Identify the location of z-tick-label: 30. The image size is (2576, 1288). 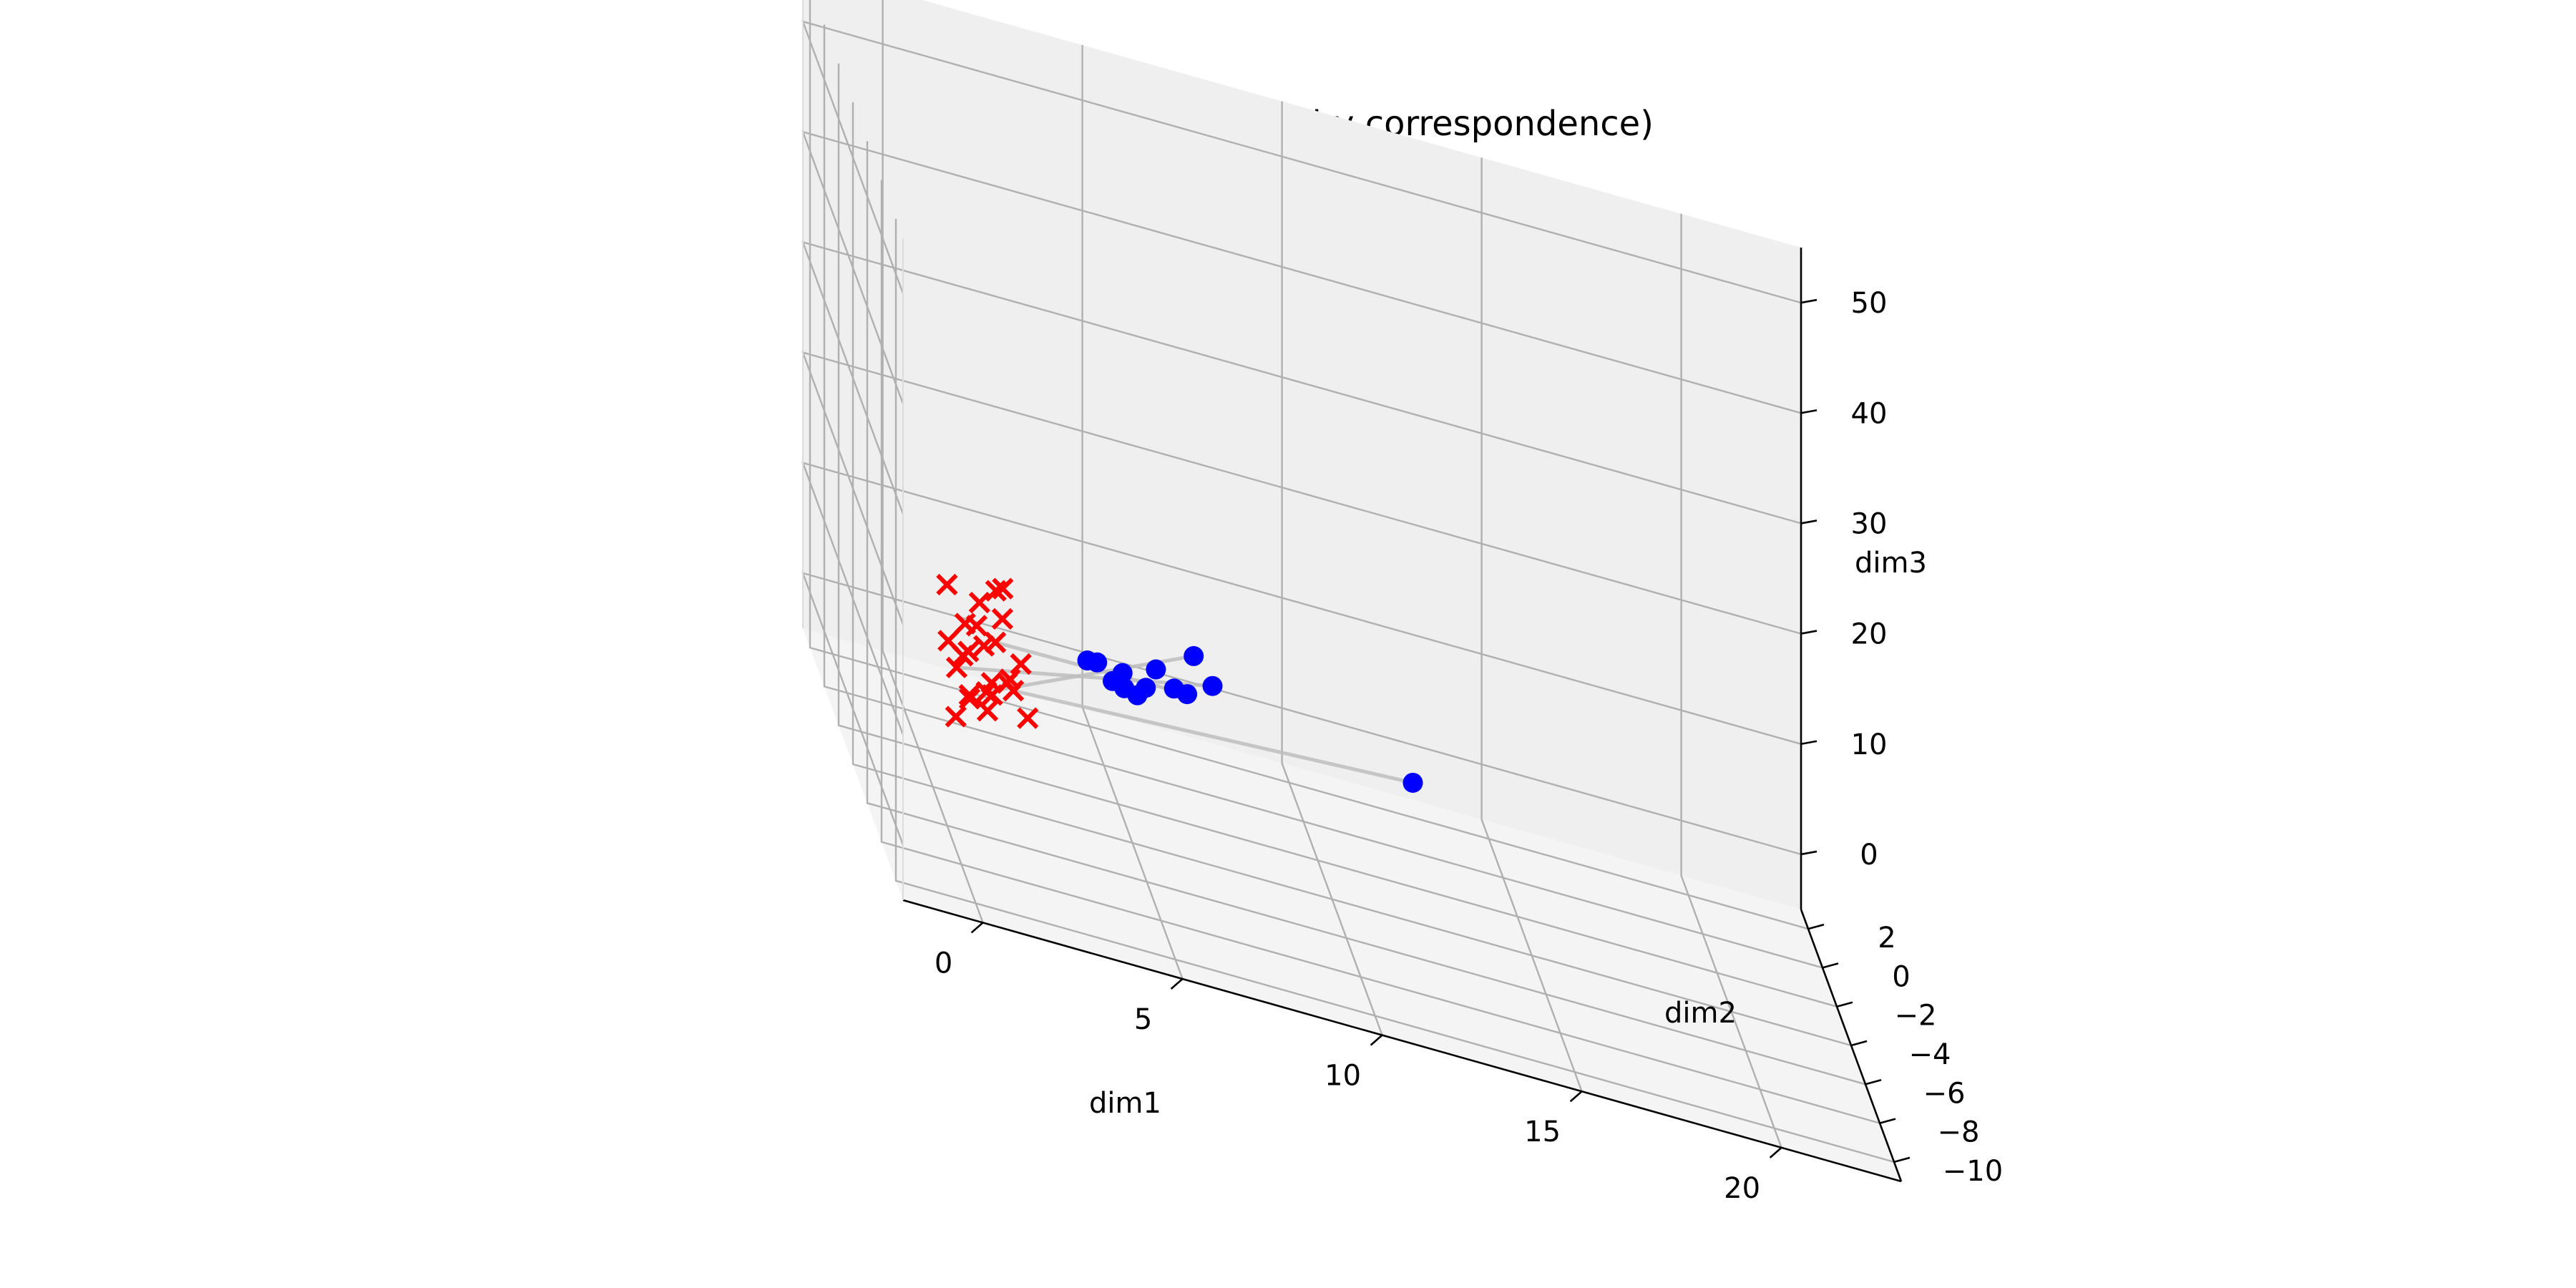
(1869, 523).